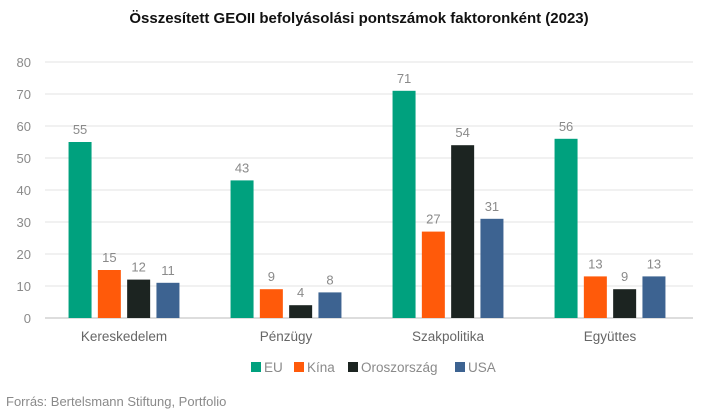  Describe the element at coordinates (27, 318) in the screenshot. I see `y-tick-label: 0` at that location.